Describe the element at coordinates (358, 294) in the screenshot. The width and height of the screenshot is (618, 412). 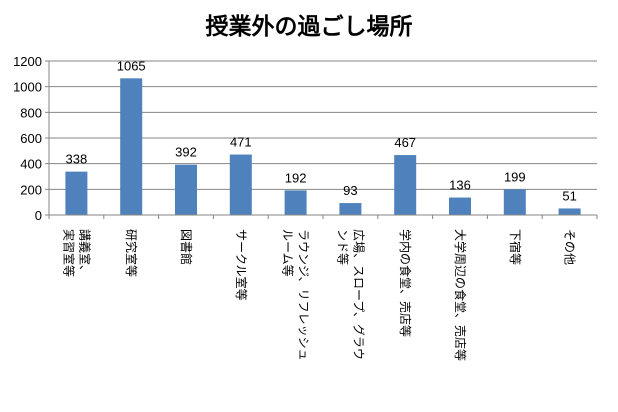
I see `category-label: 広場、スロープ、グラウ` at that location.